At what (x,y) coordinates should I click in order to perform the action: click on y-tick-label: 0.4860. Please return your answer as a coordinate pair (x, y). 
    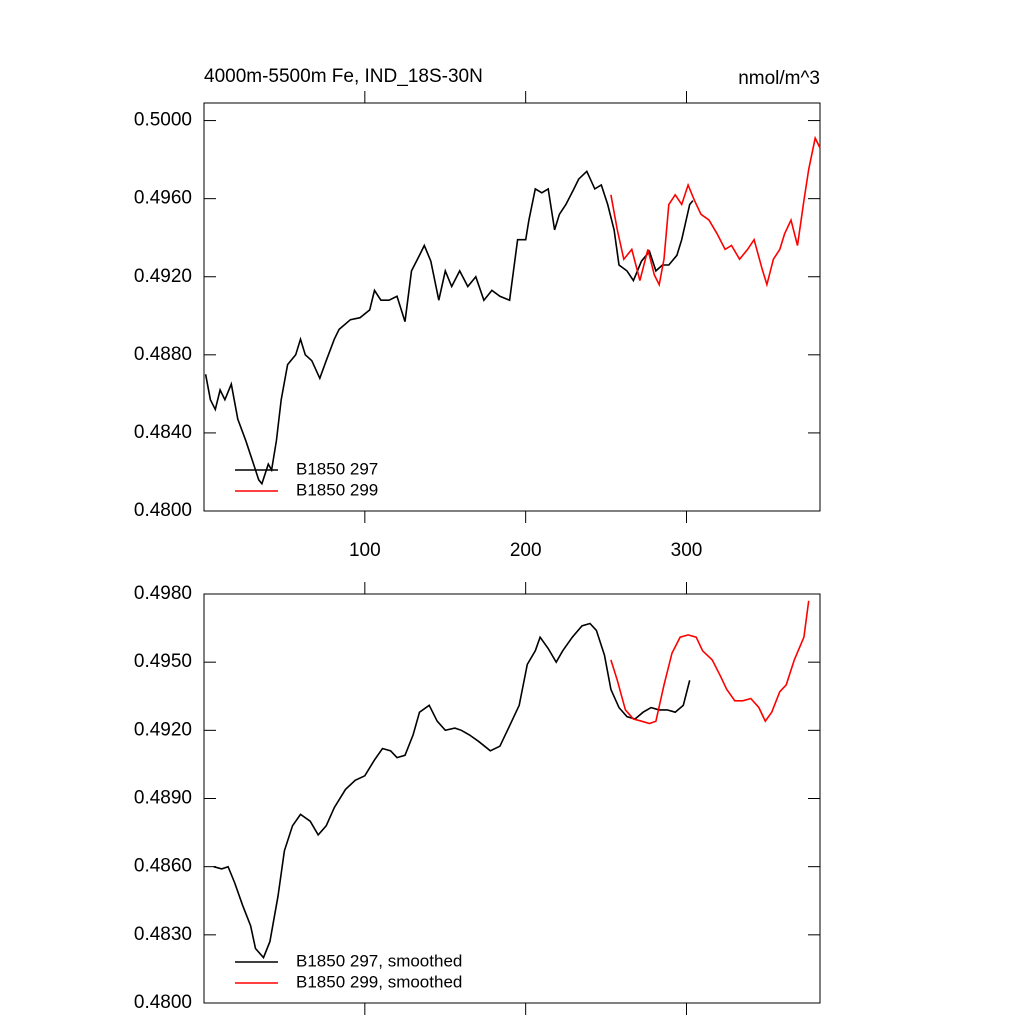
    Looking at the image, I should click on (163, 866).